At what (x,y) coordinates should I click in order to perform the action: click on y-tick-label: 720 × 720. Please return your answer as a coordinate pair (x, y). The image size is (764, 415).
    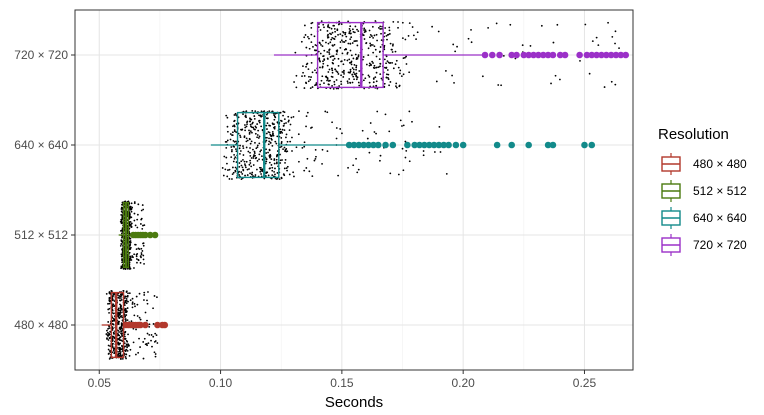
    Looking at the image, I should click on (41, 55).